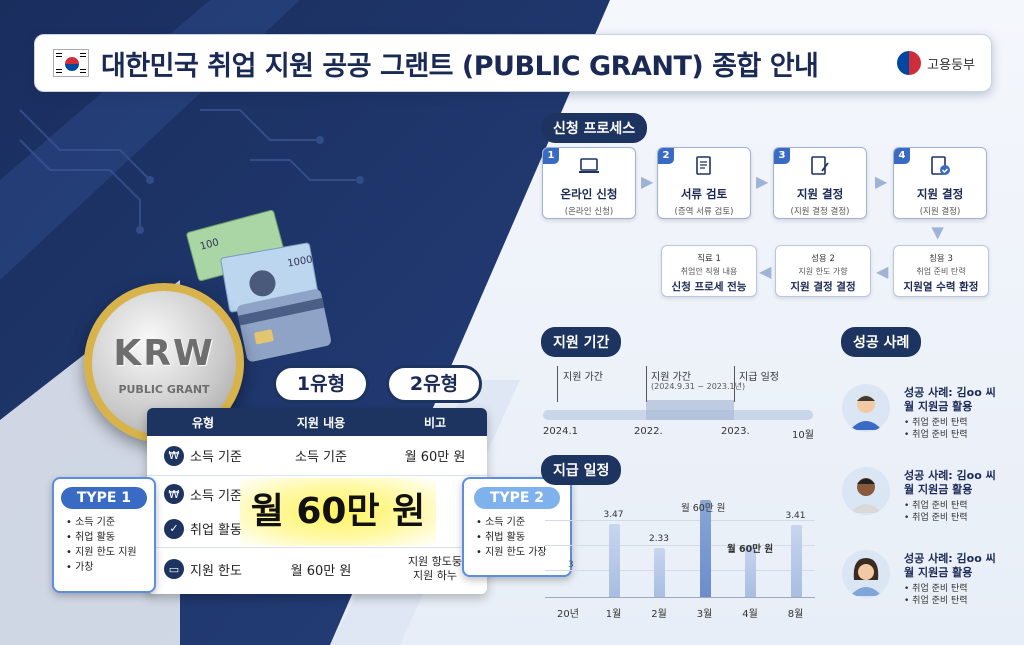  What do you see at coordinates (940, 183) in the screenshot?
I see `process-step-4: 4 지원 결정 (지원 결정)` at bounding box center [940, 183].